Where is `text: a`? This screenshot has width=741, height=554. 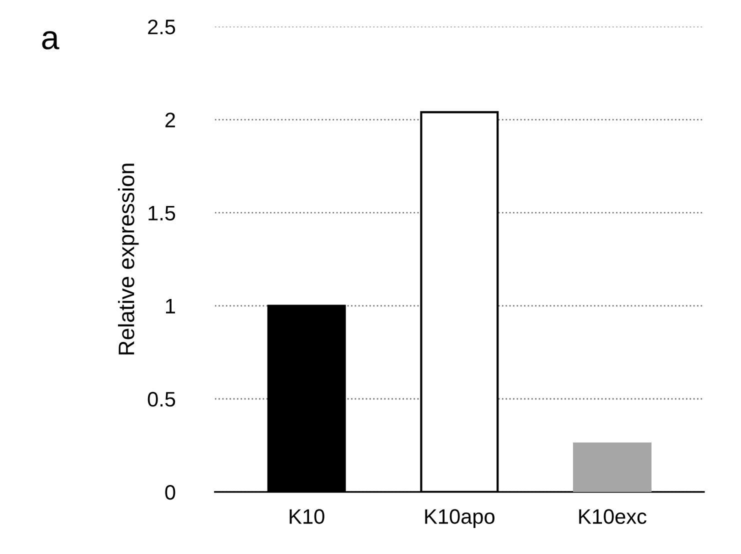 text: a is located at coordinates (51, 40).